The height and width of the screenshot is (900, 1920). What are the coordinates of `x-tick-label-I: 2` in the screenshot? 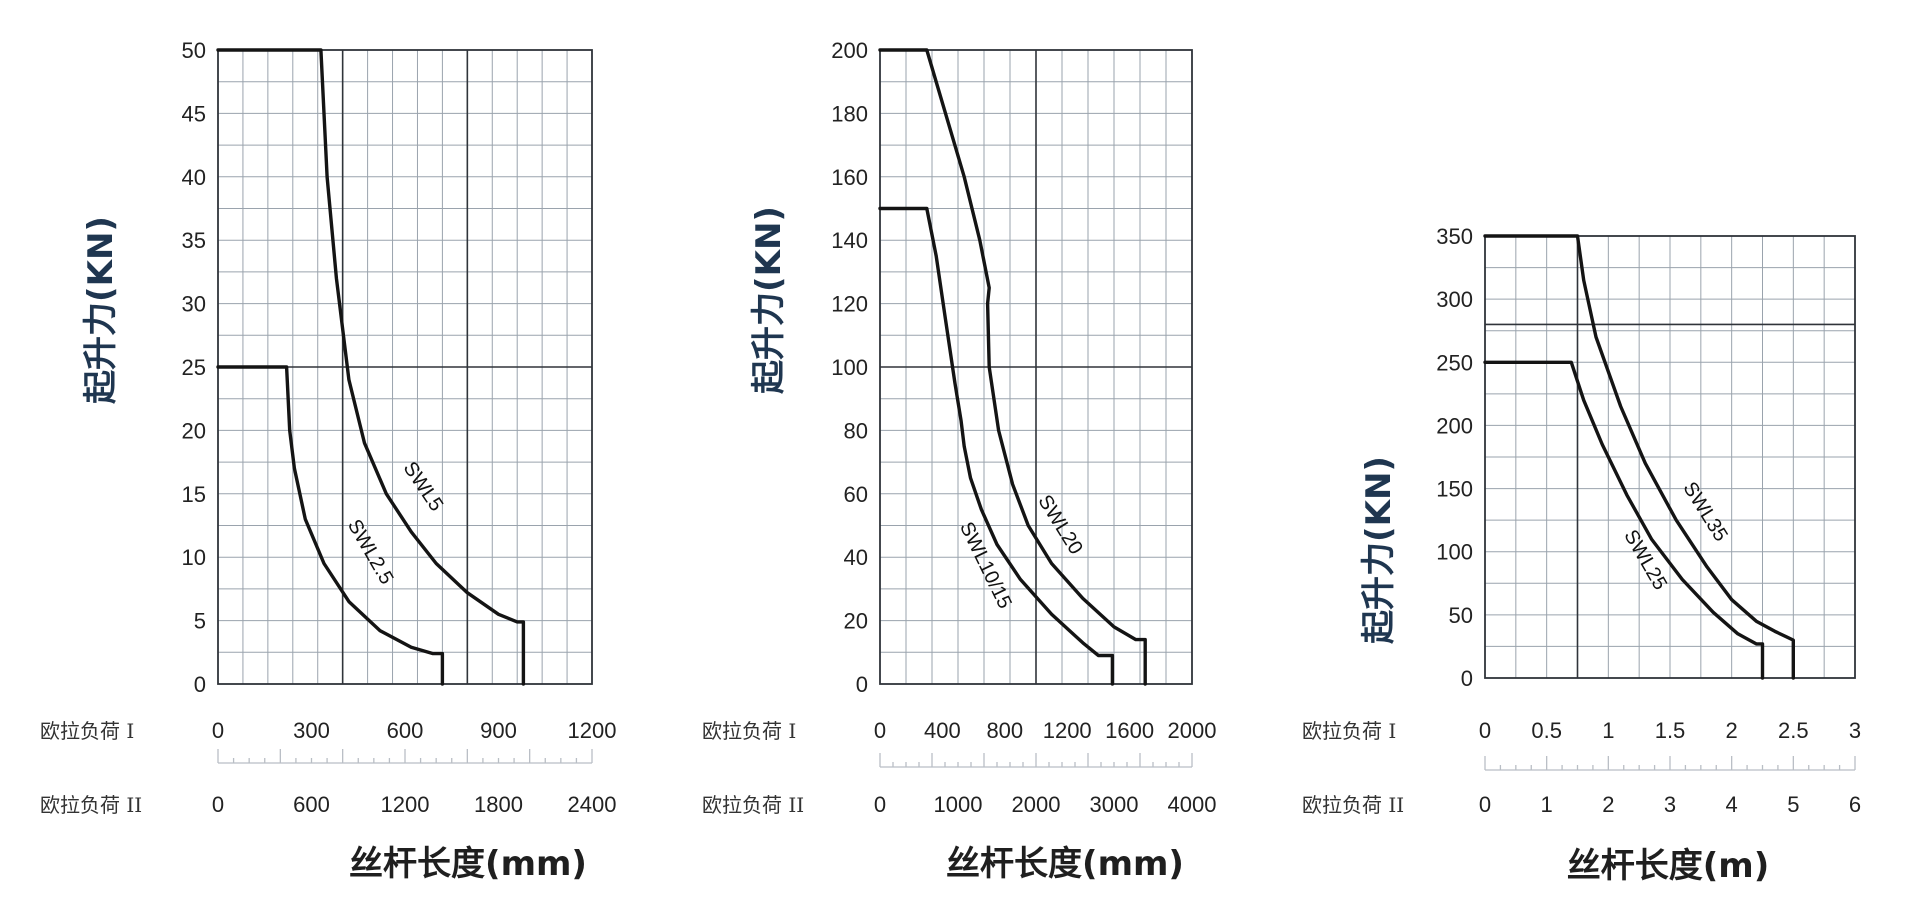 It's located at (1732, 730).